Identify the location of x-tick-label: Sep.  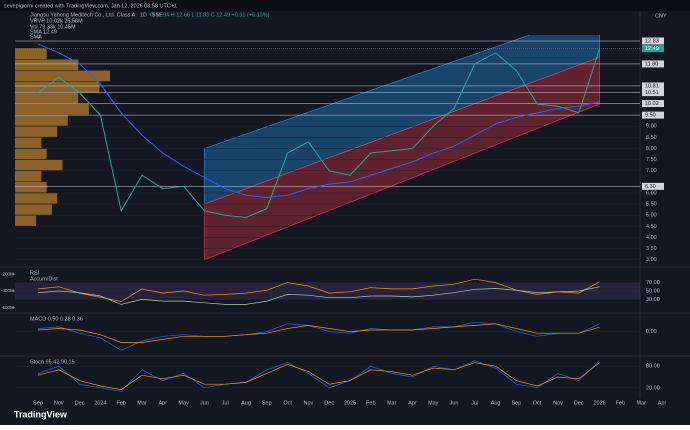
(38, 403).